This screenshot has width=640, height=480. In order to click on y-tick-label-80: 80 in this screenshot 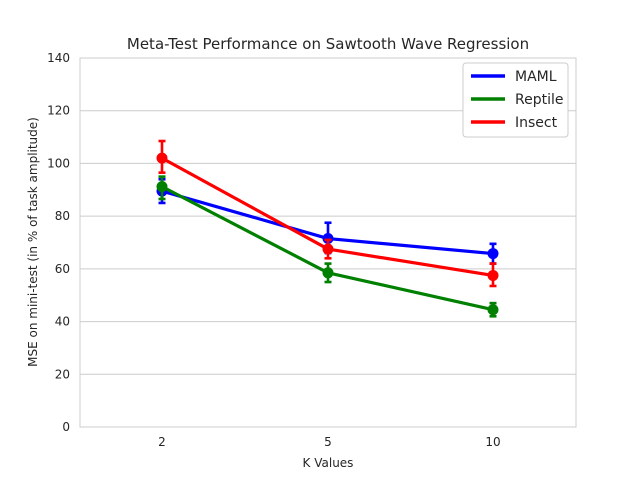, I will do `click(62, 216)`.